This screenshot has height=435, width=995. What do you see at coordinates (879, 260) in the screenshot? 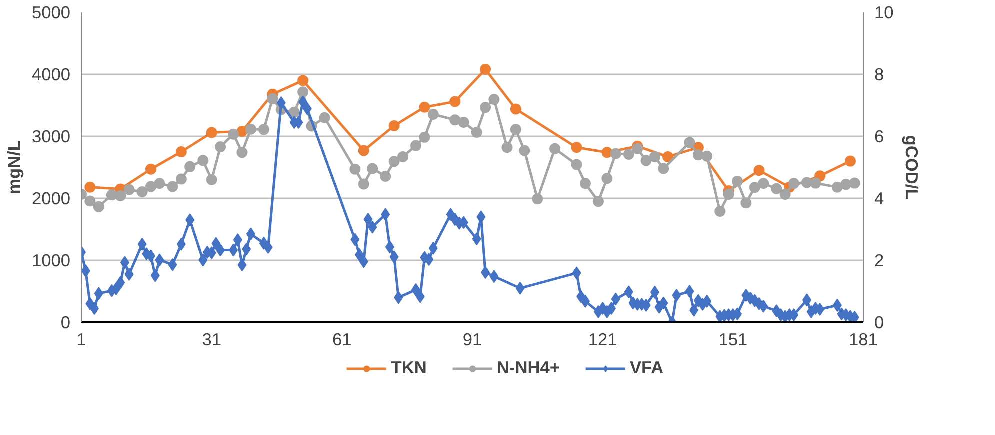
I see `y2-tick-label: 2` at bounding box center [879, 260].